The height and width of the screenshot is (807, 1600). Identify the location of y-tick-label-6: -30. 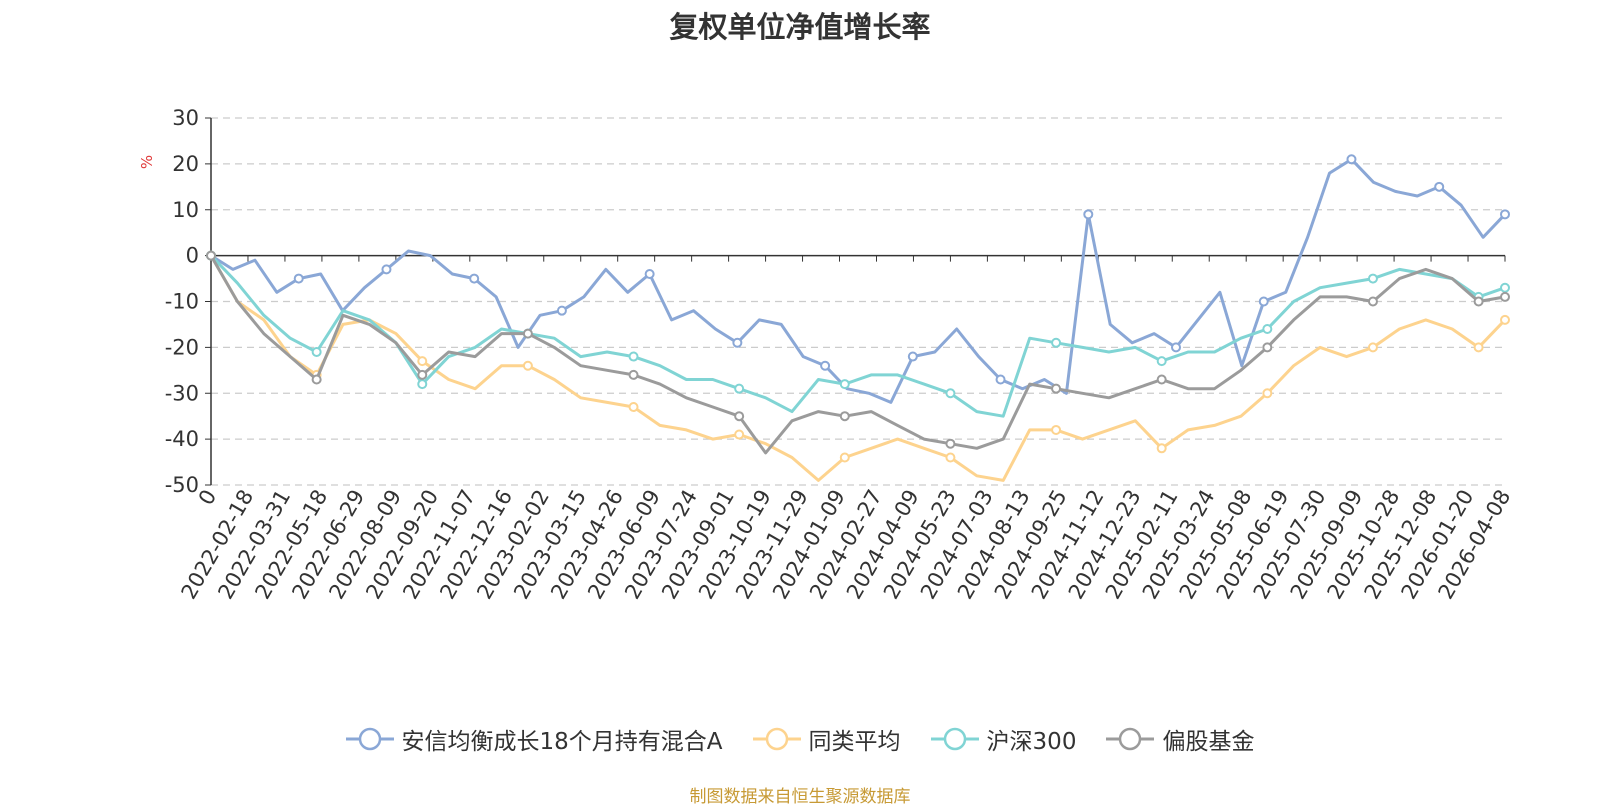
(182, 393).